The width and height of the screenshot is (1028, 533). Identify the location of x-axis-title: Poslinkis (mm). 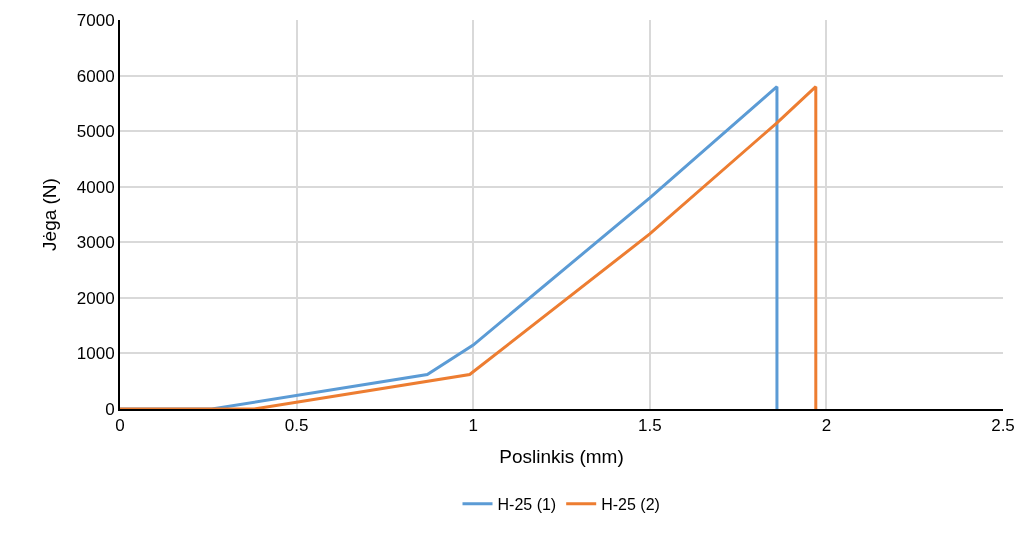
(561, 456).